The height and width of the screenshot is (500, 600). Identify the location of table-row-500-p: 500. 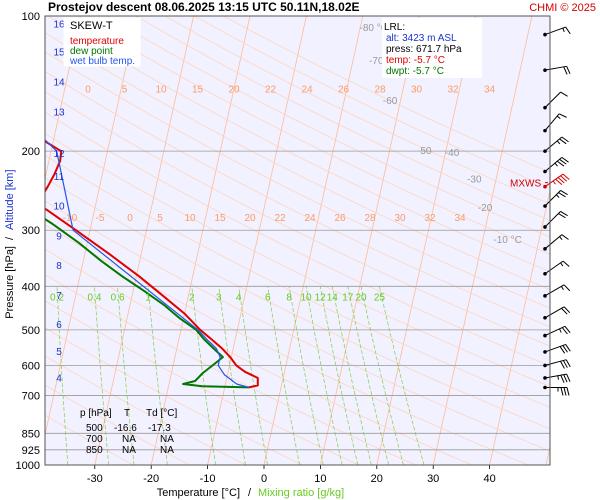
(94, 428).